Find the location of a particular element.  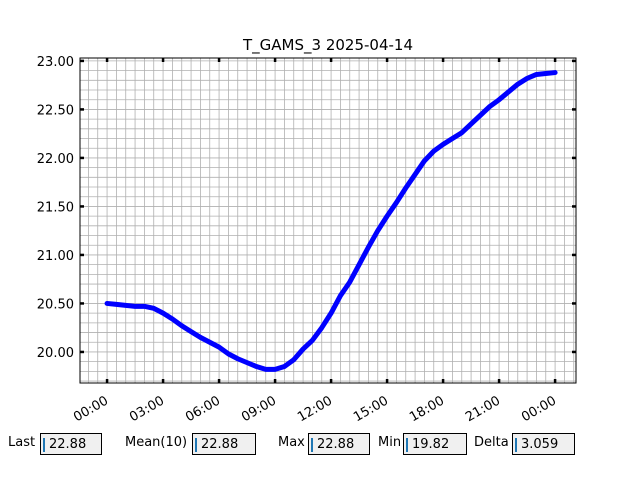

x-tick-label: 12:00 is located at coordinates (315, 409).